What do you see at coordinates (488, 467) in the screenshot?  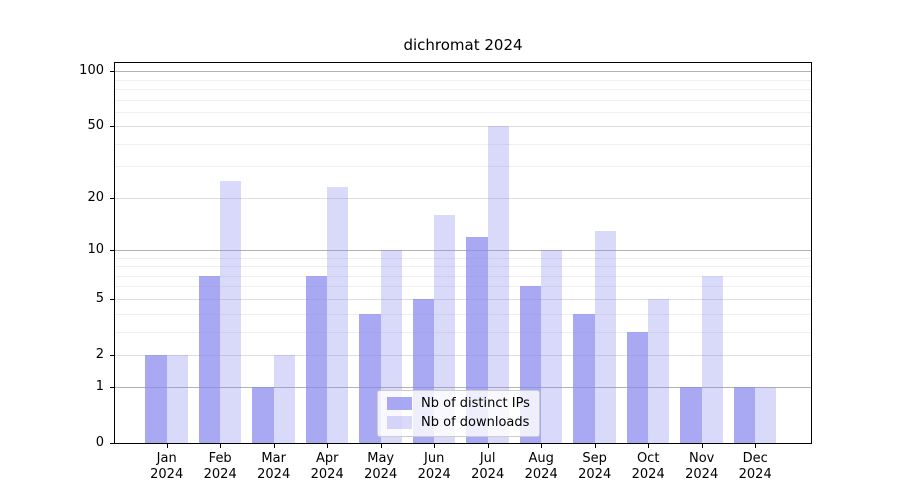 I see `x-tick-label: Jul 2024` at bounding box center [488, 467].